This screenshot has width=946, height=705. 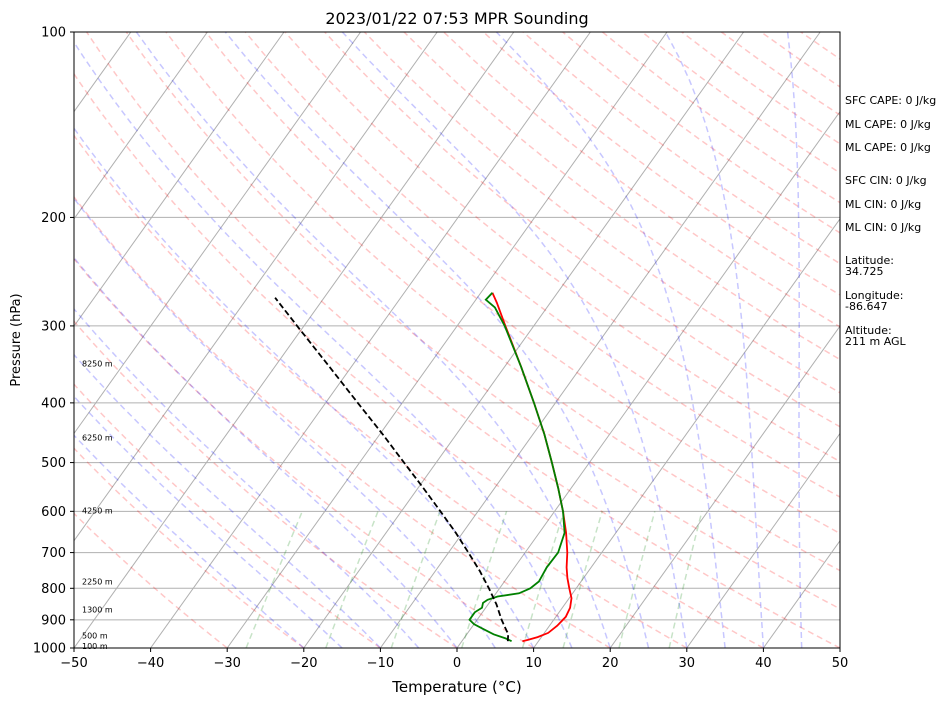 I want to click on latitude-label: Latitude:, so click(x=869, y=260).